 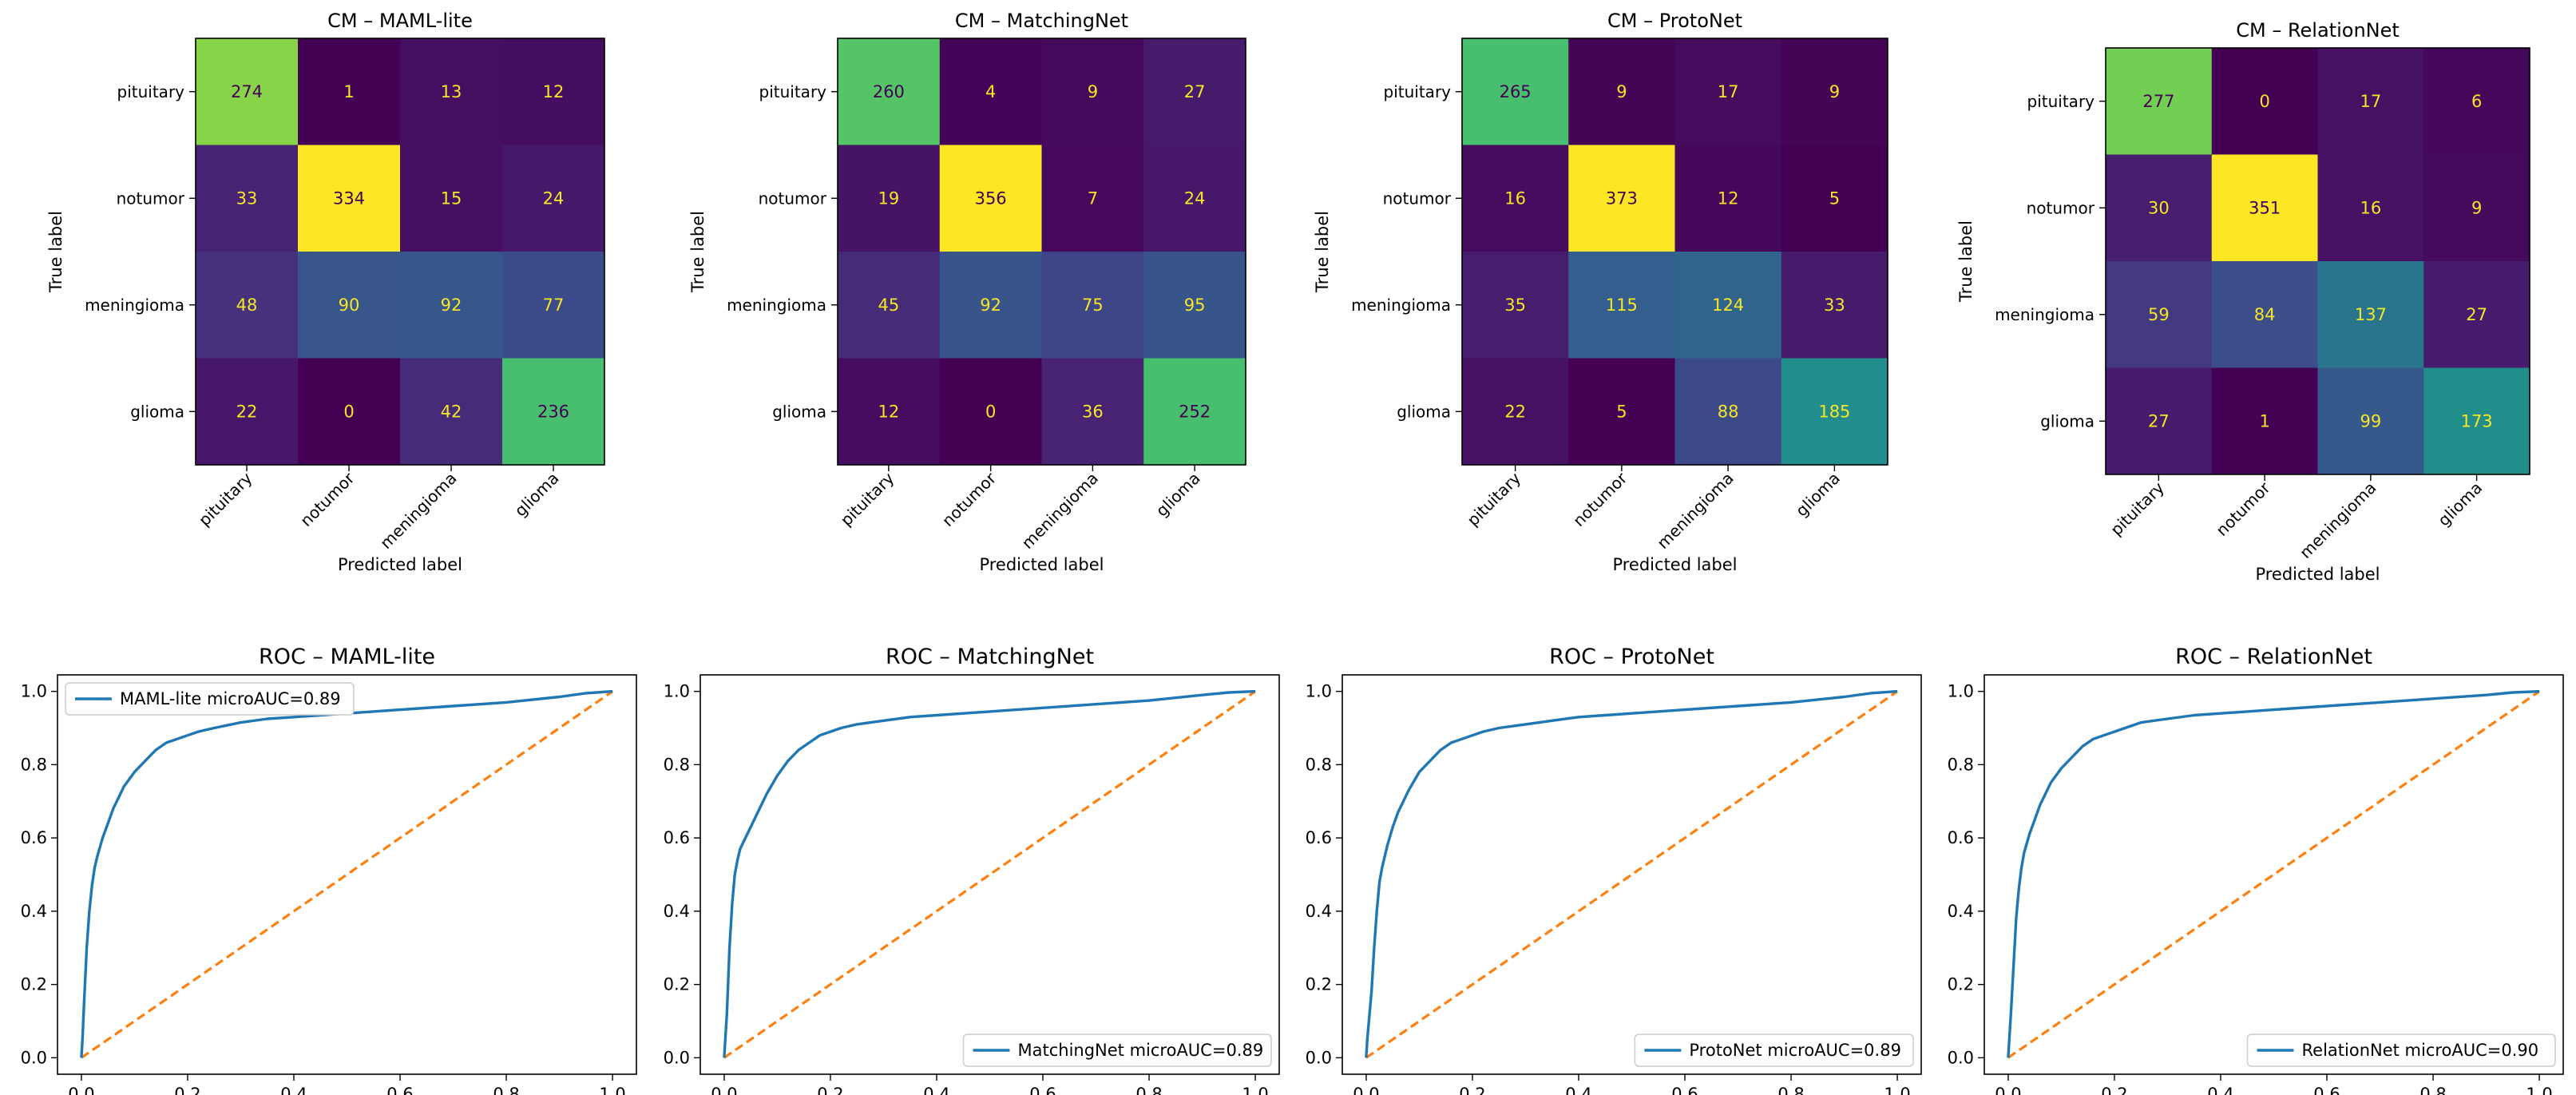 What do you see at coordinates (1255, 1090) in the screenshot?
I see `roc-xtick-label: 1.0` at bounding box center [1255, 1090].